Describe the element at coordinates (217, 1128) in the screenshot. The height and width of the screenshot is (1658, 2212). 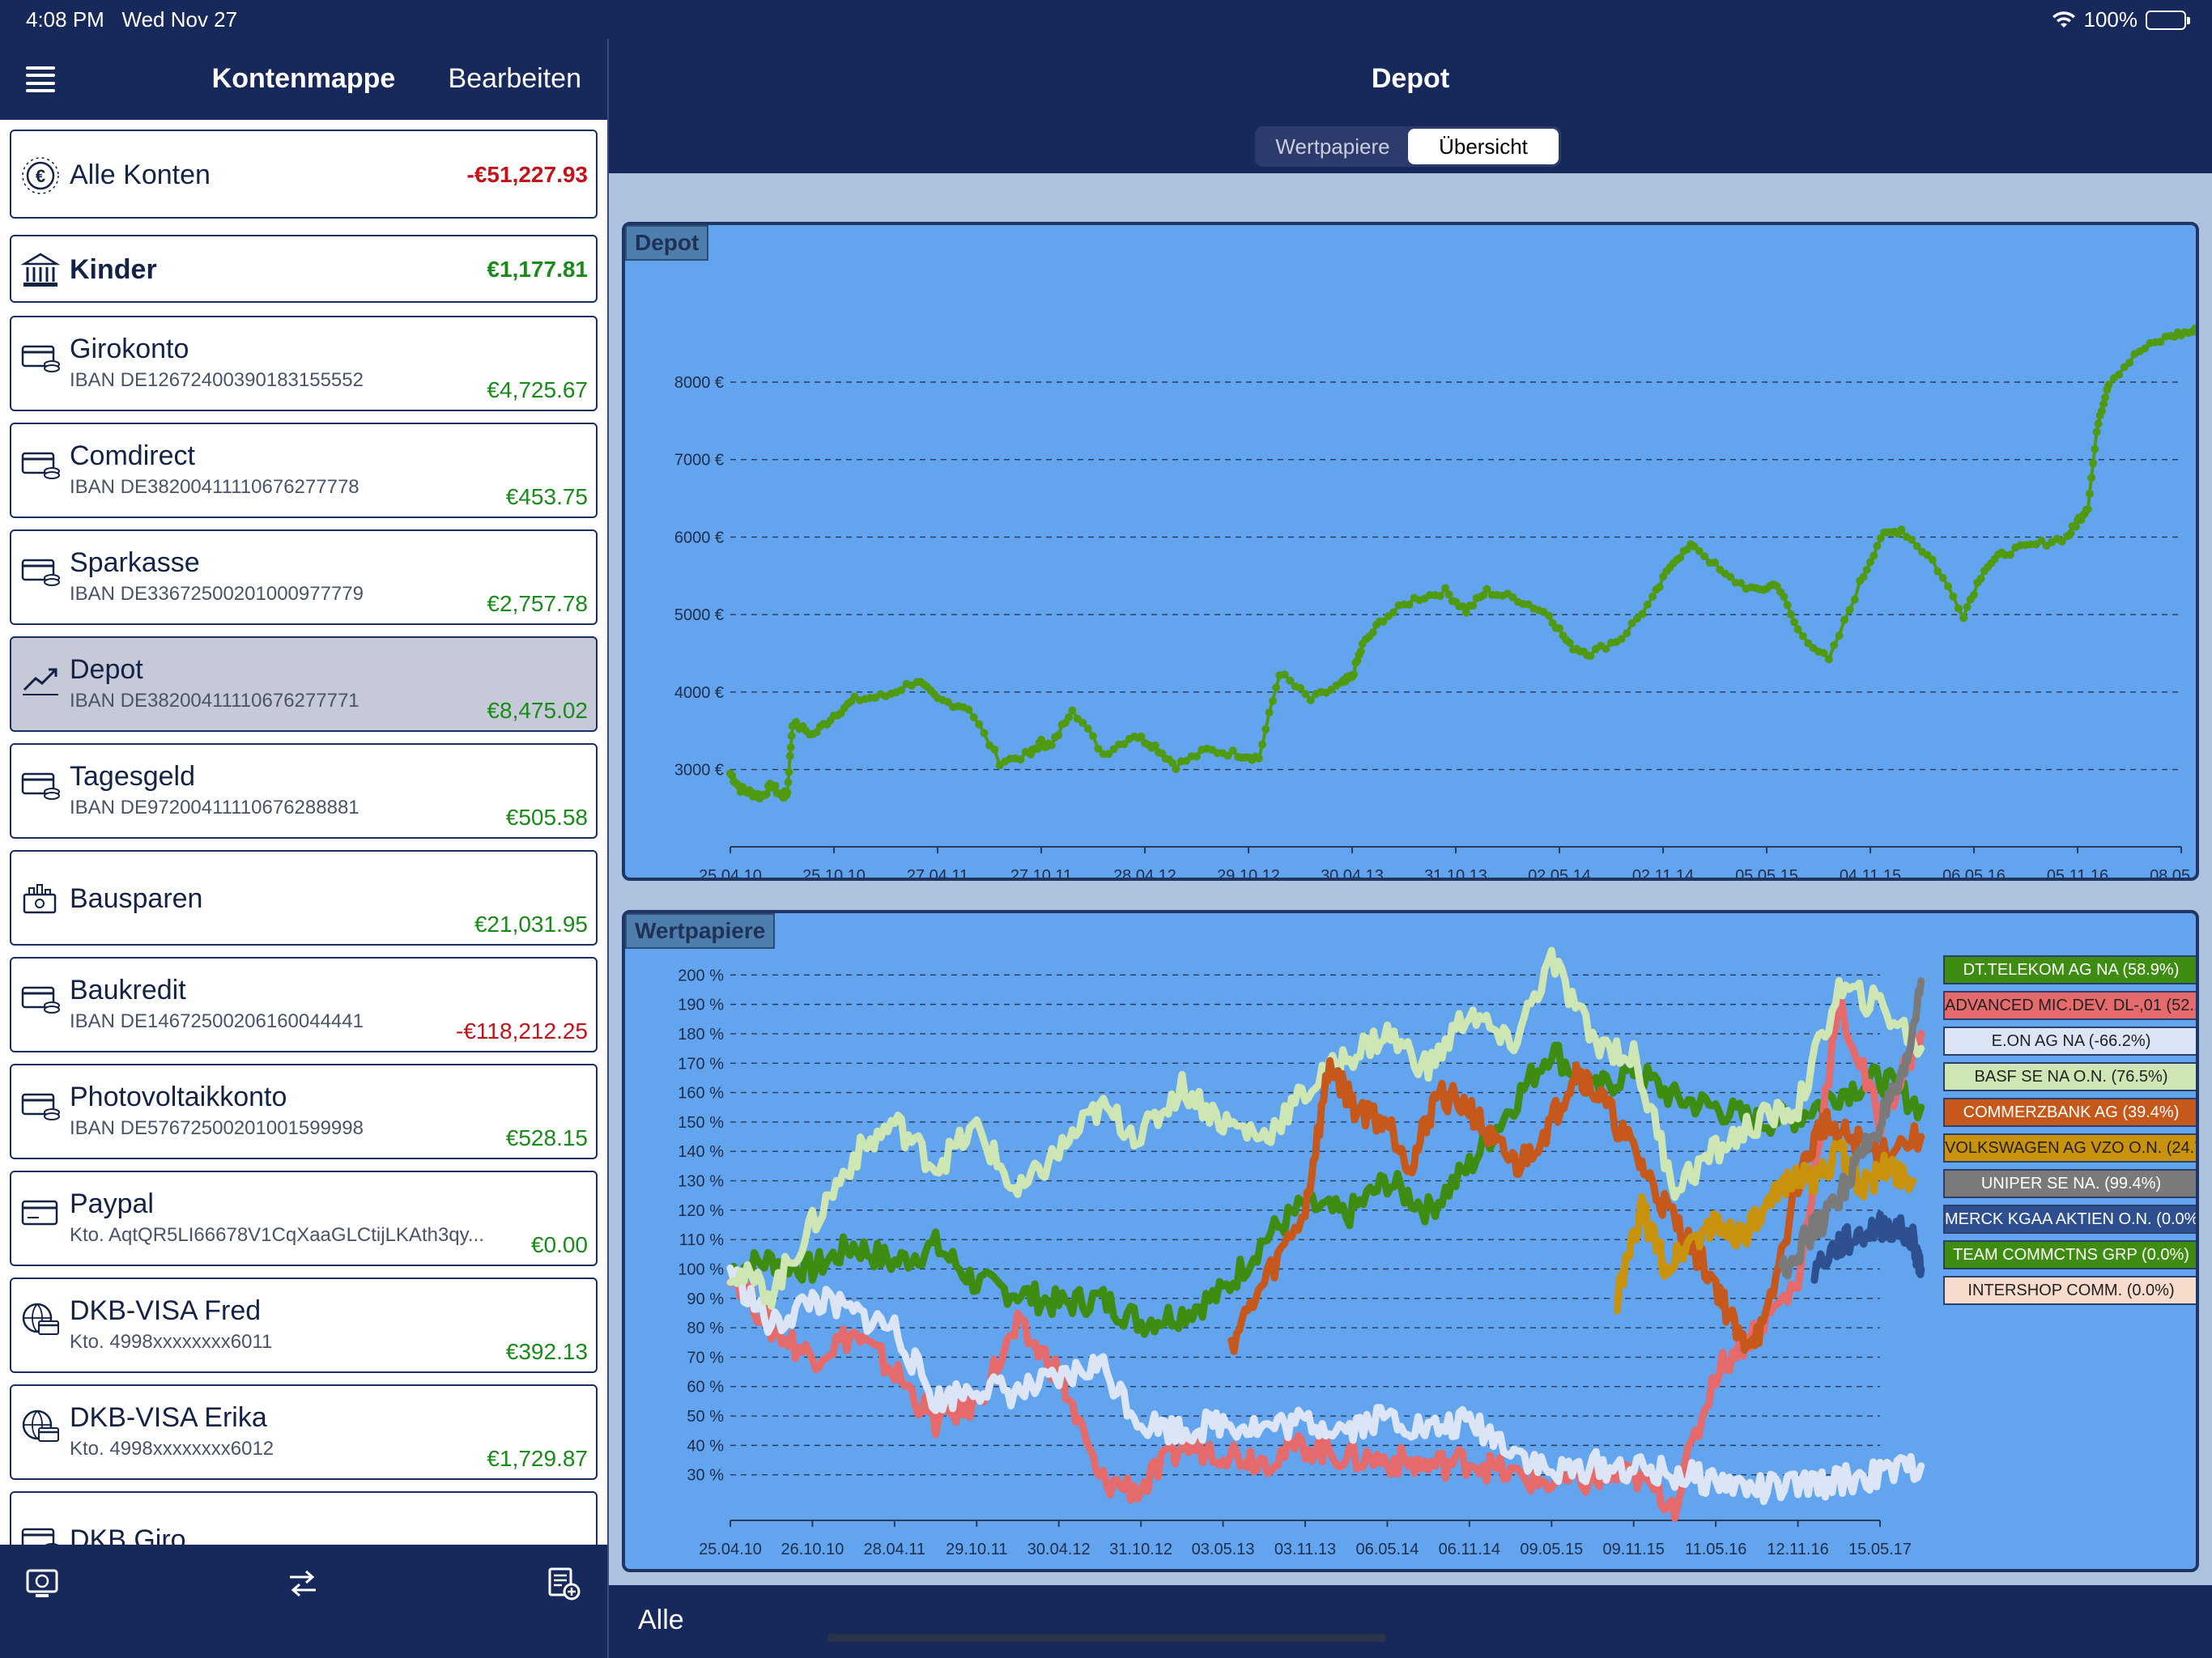
I see `account-number: IBAN DE57672500201001599998` at that location.